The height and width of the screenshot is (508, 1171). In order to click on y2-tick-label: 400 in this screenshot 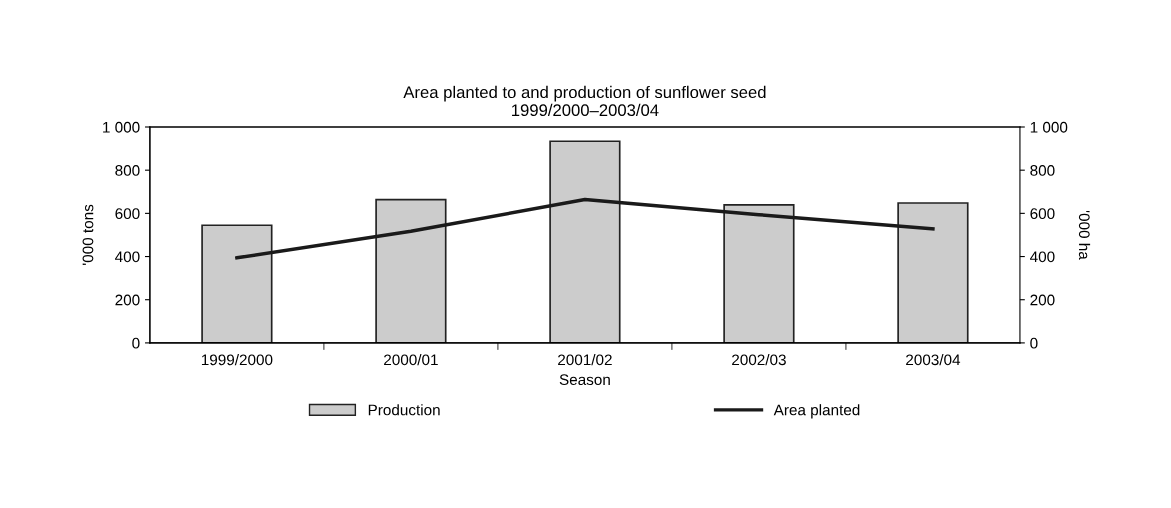, I will do `click(1042, 257)`.